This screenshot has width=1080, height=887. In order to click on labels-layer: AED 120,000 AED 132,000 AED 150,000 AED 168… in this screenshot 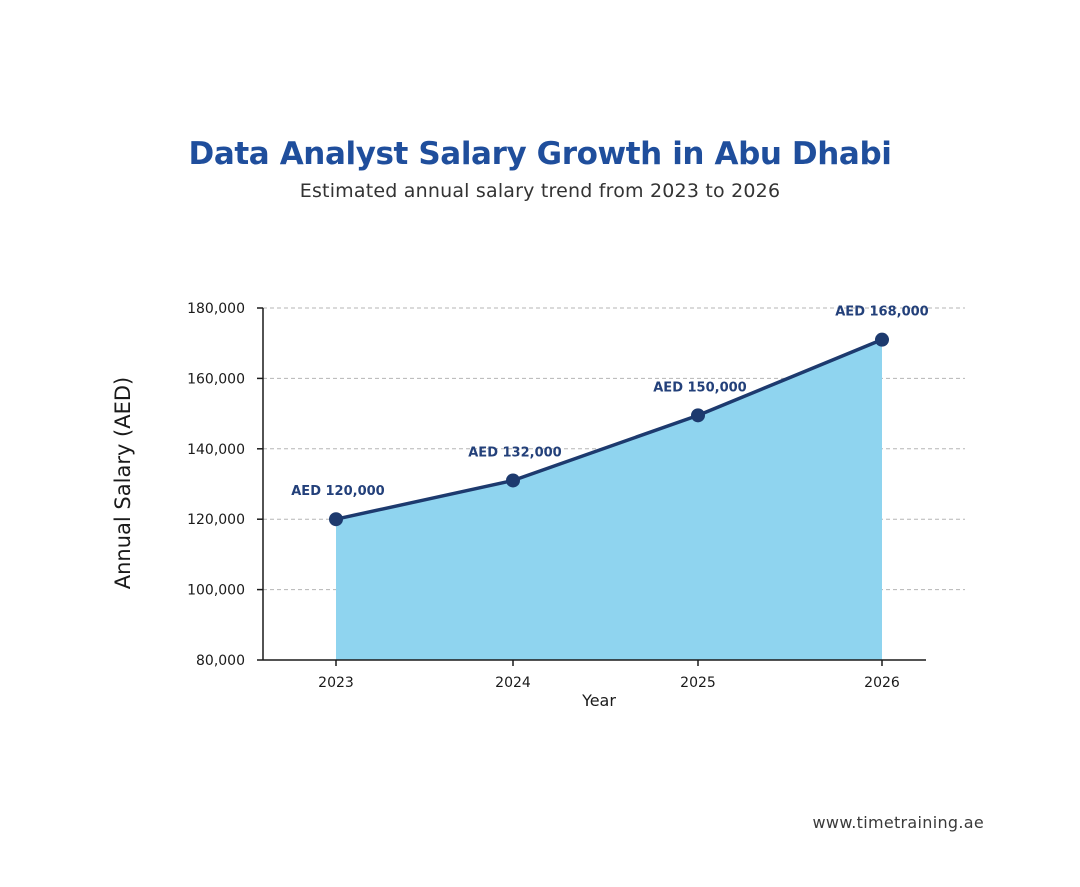, I will do `click(609, 402)`.